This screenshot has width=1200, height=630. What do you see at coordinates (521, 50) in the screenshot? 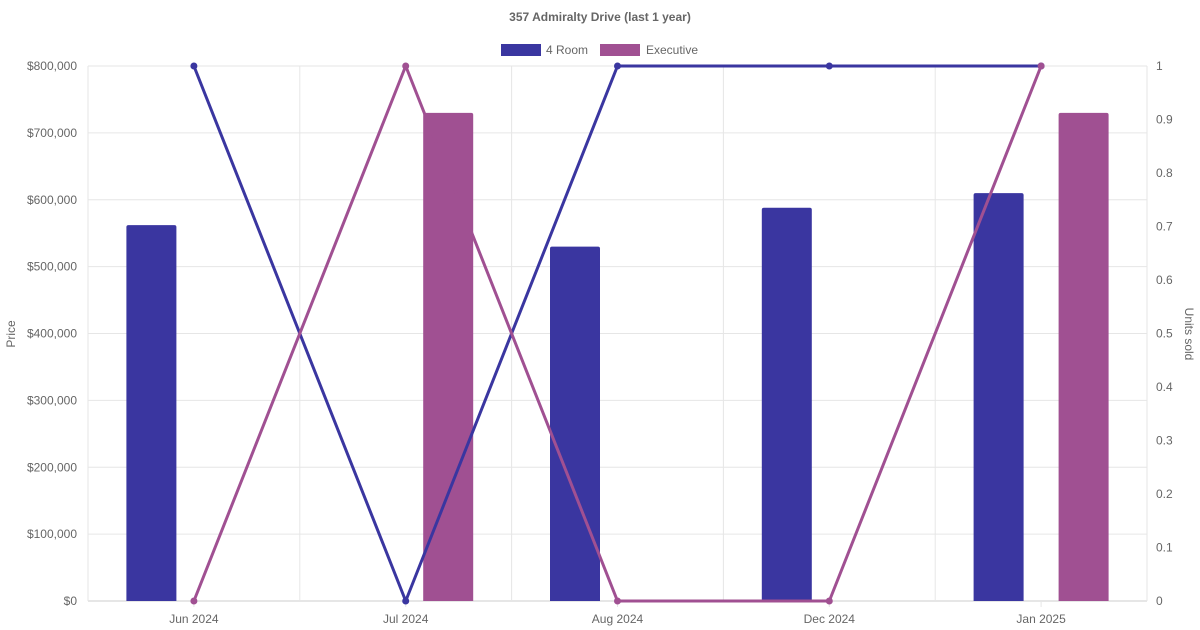
I see `legend-swatch-4-room` at bounding box center [521, 50].